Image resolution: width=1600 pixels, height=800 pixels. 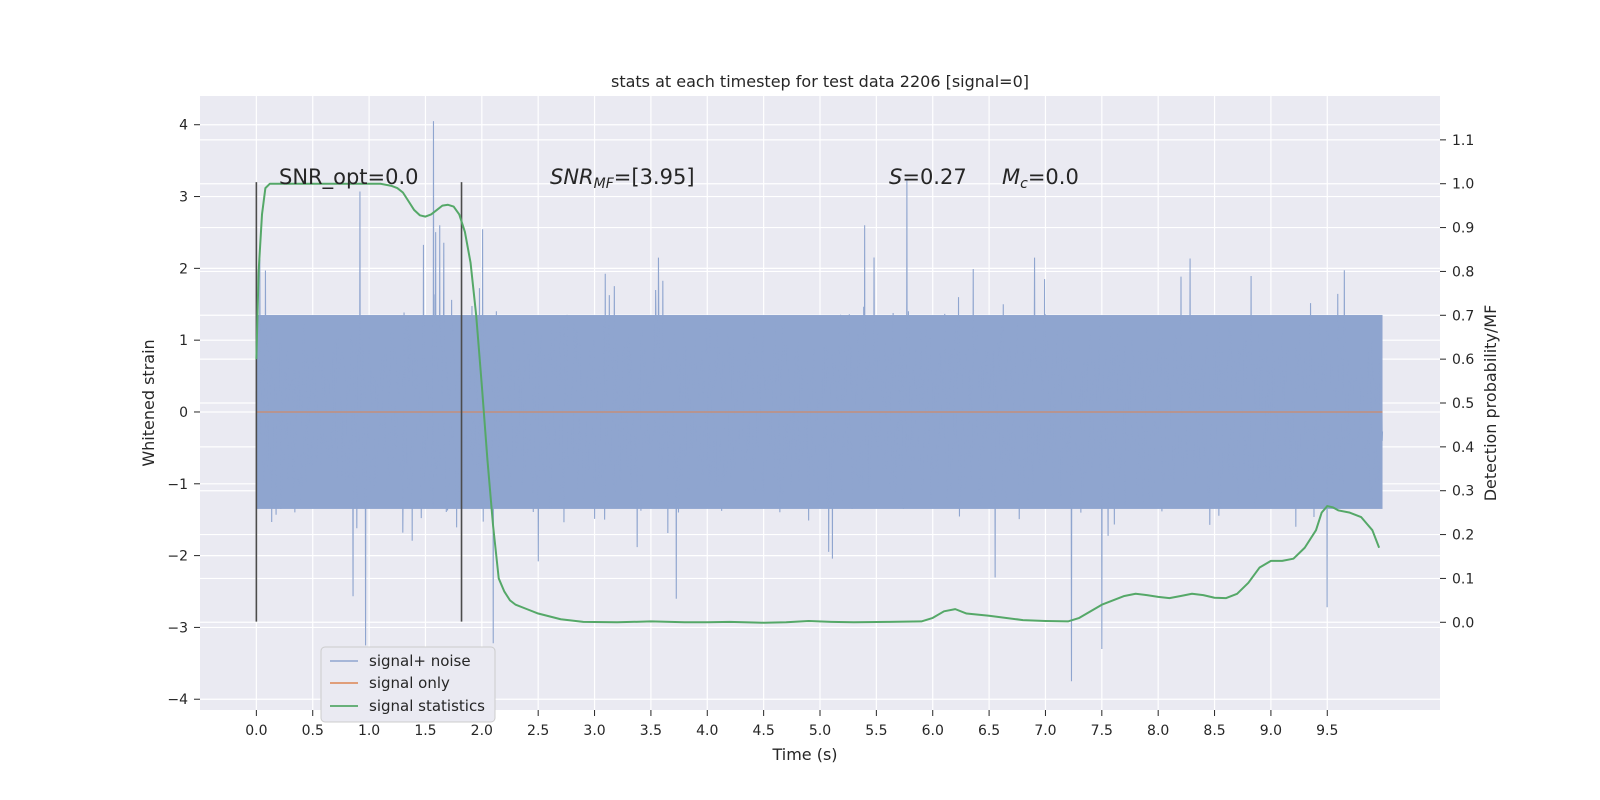 I want to click on annotation-snr-mf-main: SNR, so click(x=572, y=177).